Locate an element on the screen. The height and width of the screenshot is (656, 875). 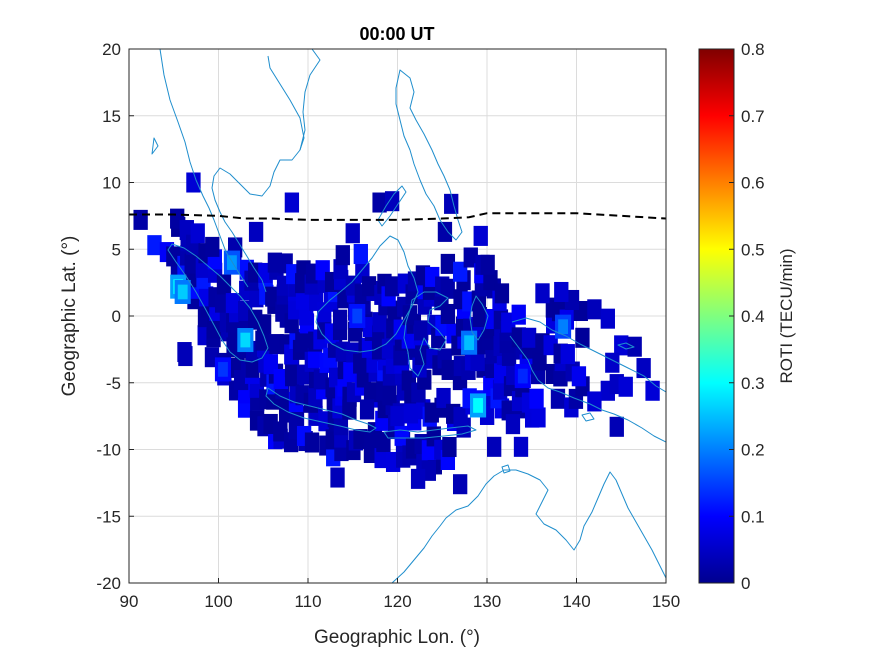
y-tick-label: -5 is located at coordinates (113, 383).